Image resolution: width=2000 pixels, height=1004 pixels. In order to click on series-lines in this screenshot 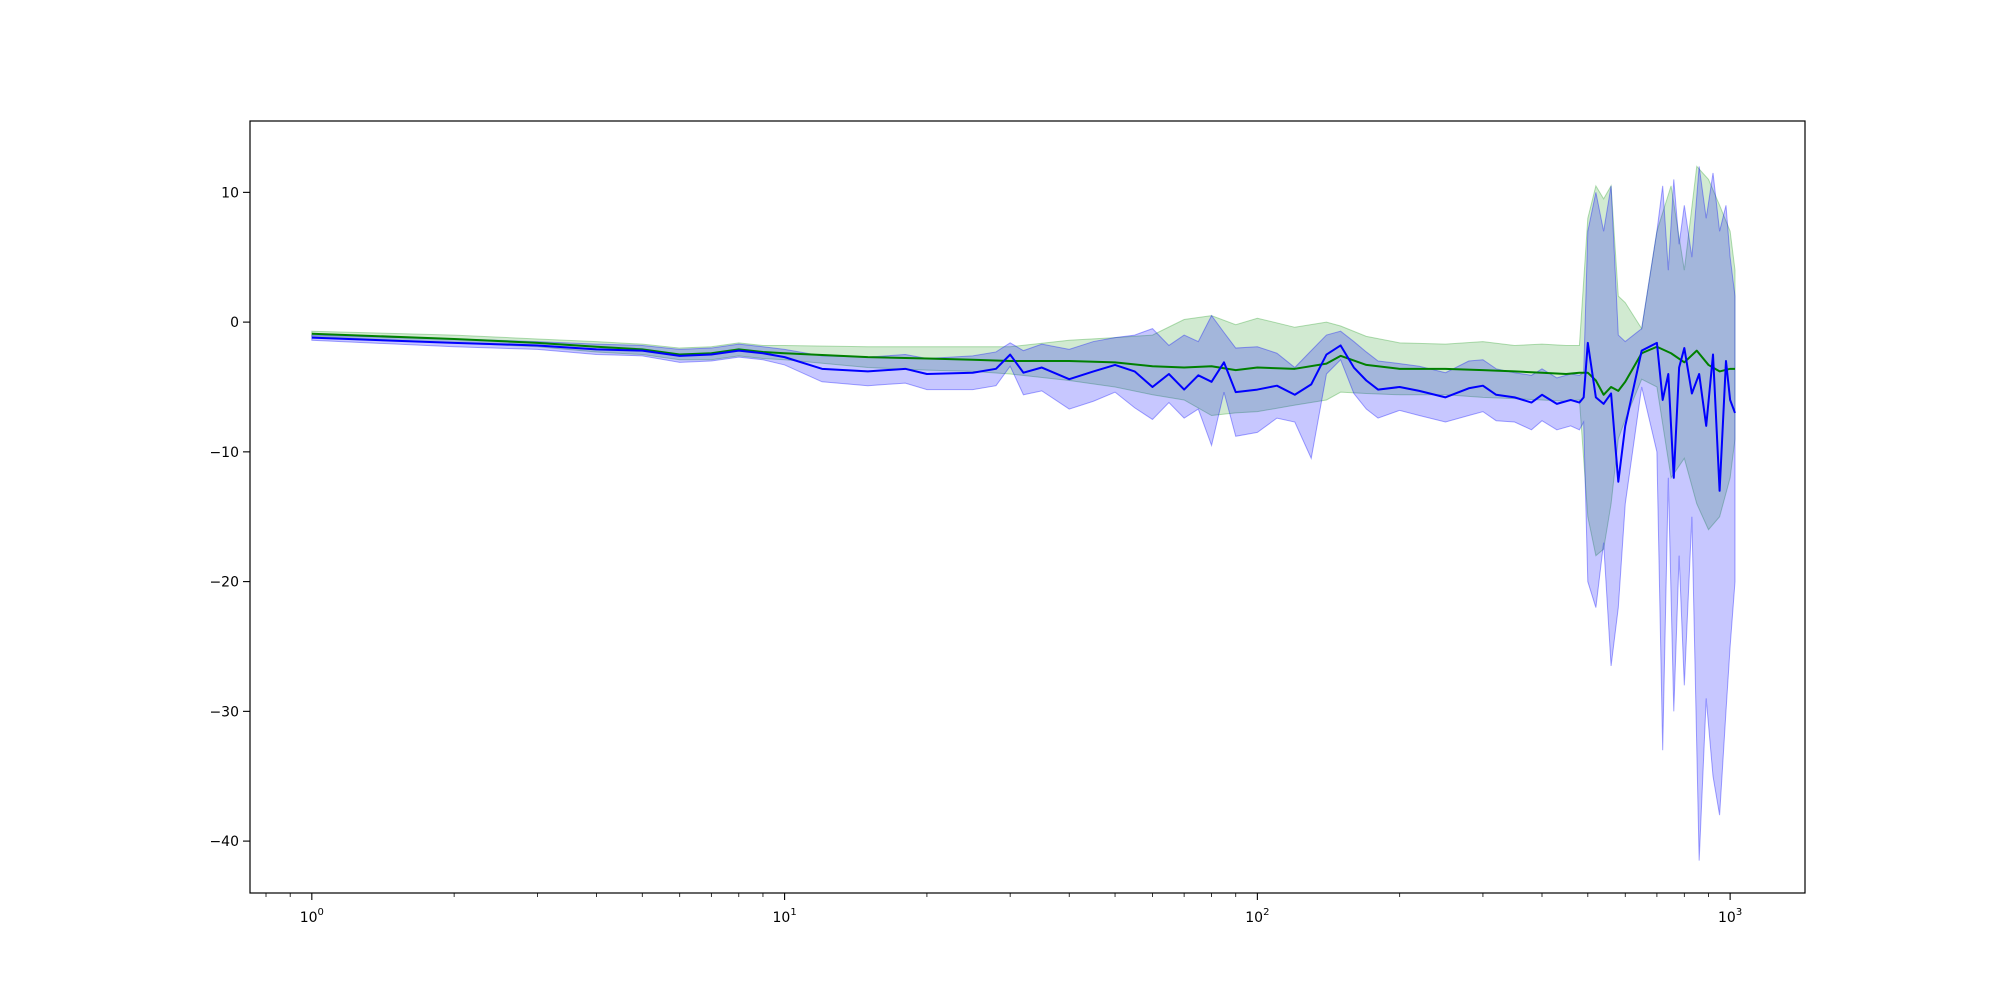, I will do `click(1023, 412)`.